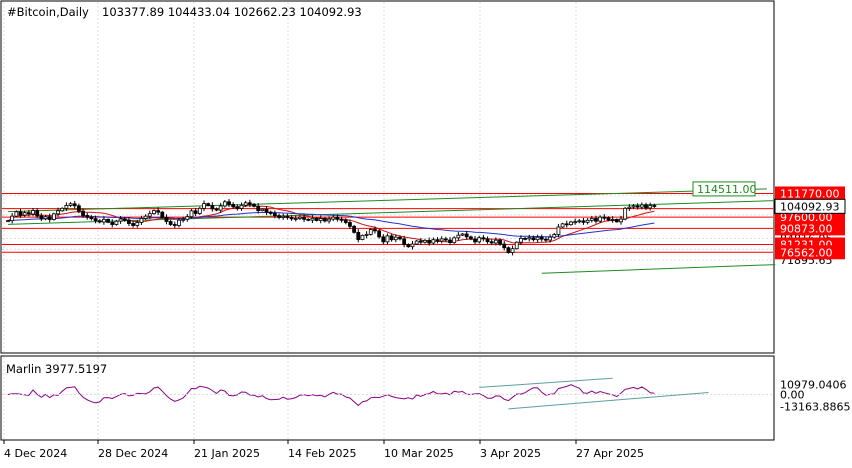 This screenshot has height=468, width=852. Describe the element at coordinates (510, 453) in the screenshot. I see `x-tick-label-5: 3 Apr 2025` at that location.